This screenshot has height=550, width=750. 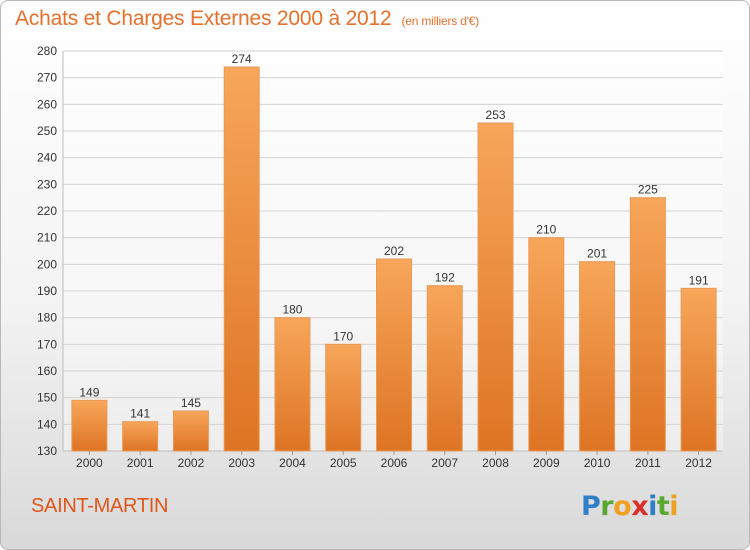 I want to click on chart-title-text: Achats et Charges Externes 2000 à 2012, so click(x=203, y=18).